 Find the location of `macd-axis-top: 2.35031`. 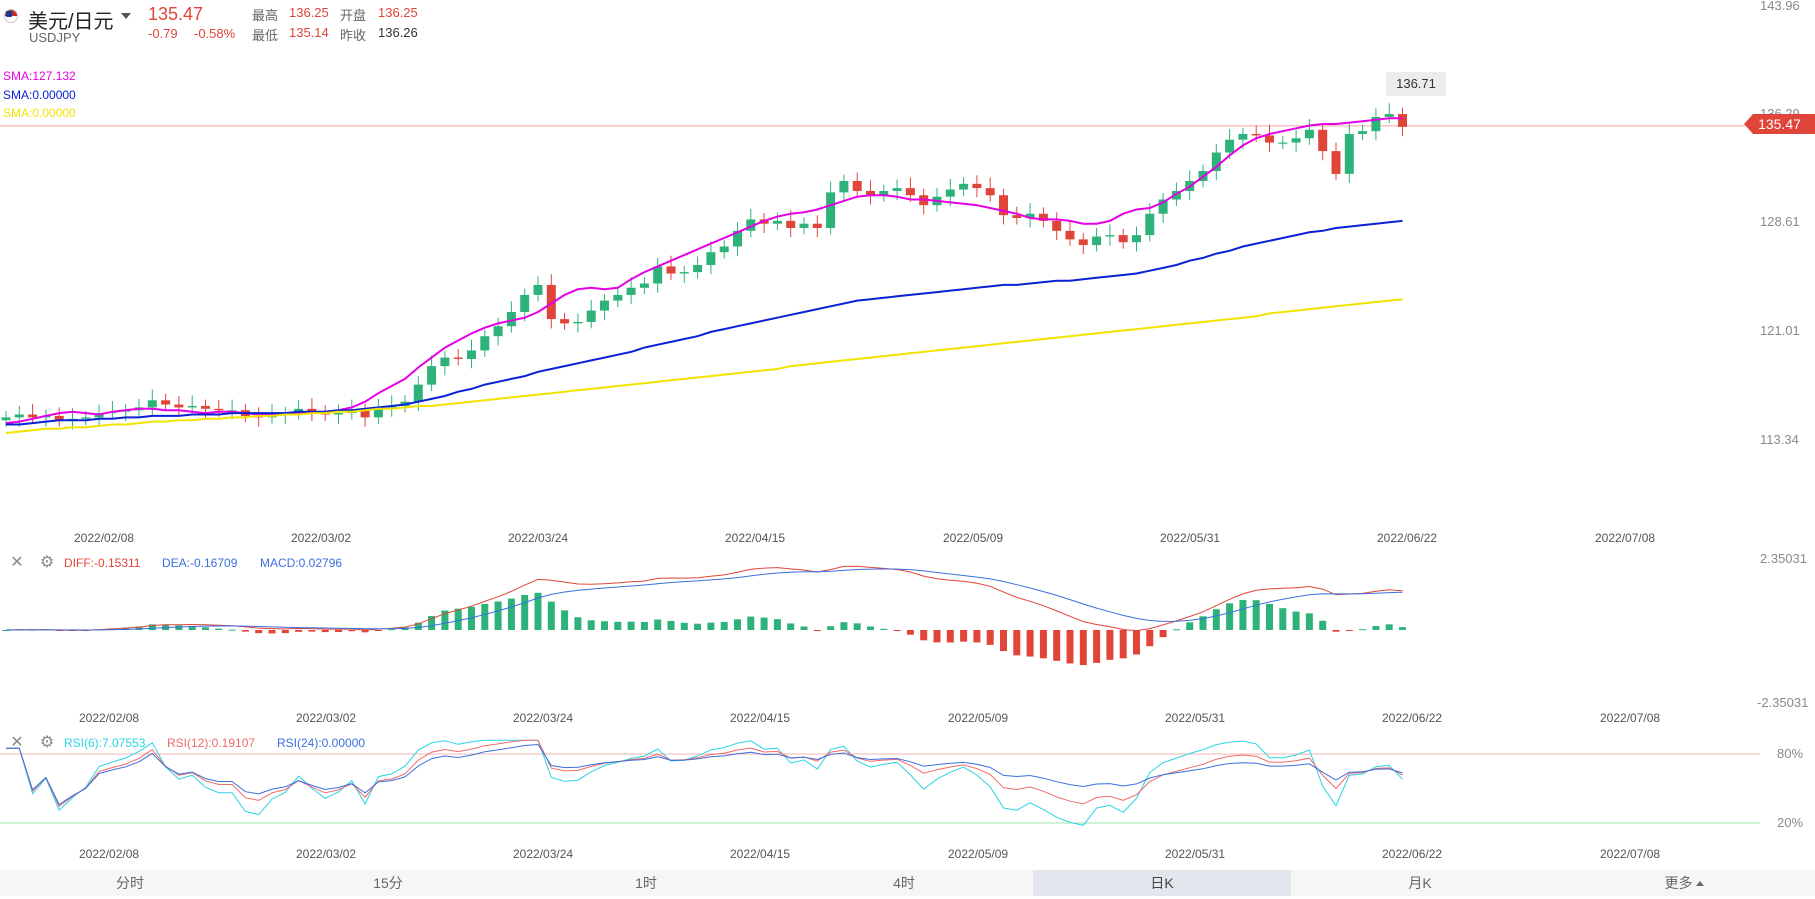

macd-axis-top: 2.35031 is located at coordinates (1783, 558).